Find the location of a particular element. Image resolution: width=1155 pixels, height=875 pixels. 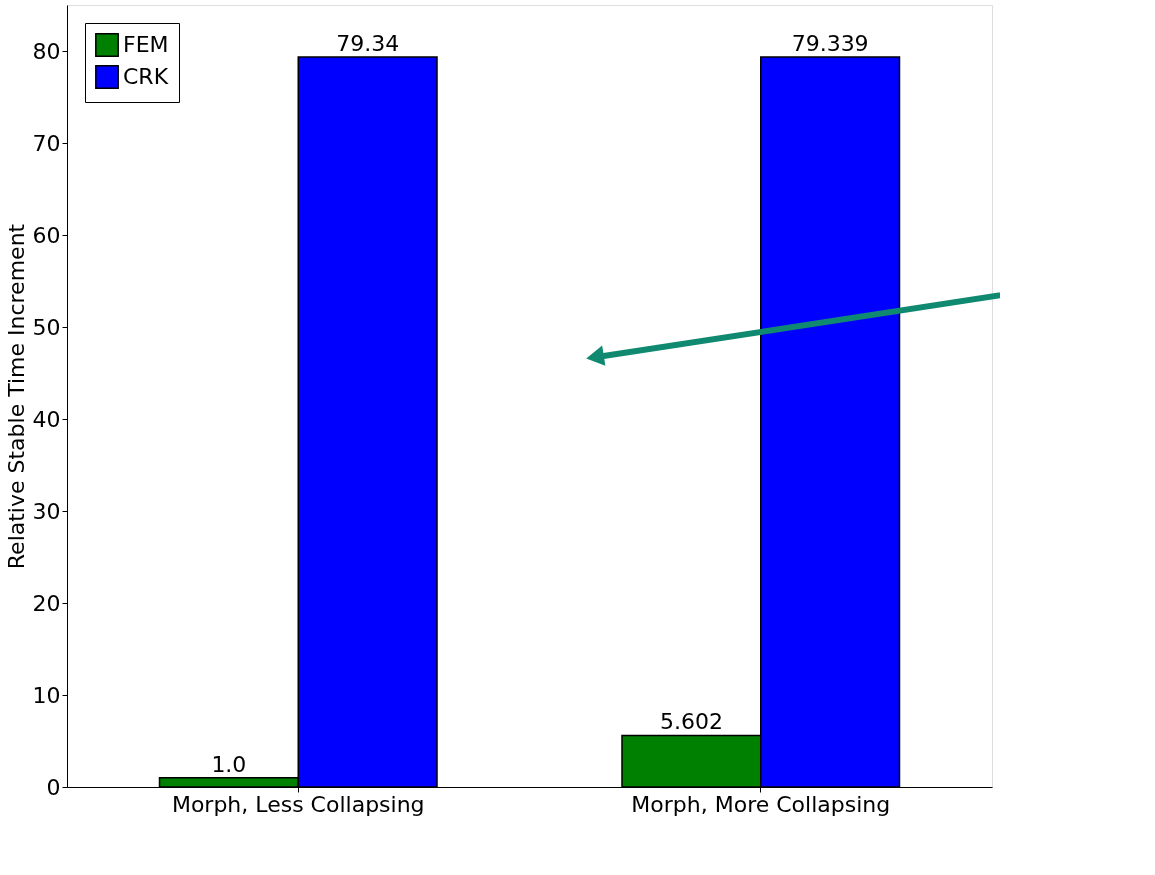

y-tick-label: 60 is located at coordinates (46, 235).